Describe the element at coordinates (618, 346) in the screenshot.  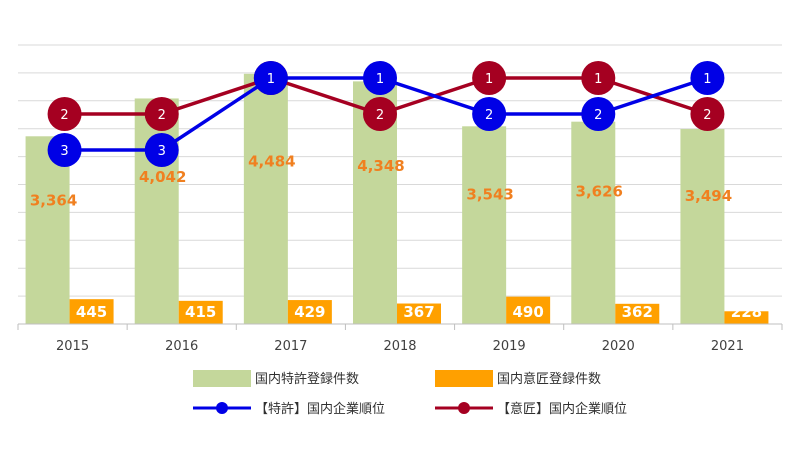
I see `x-tick-label: 2020` at that location.